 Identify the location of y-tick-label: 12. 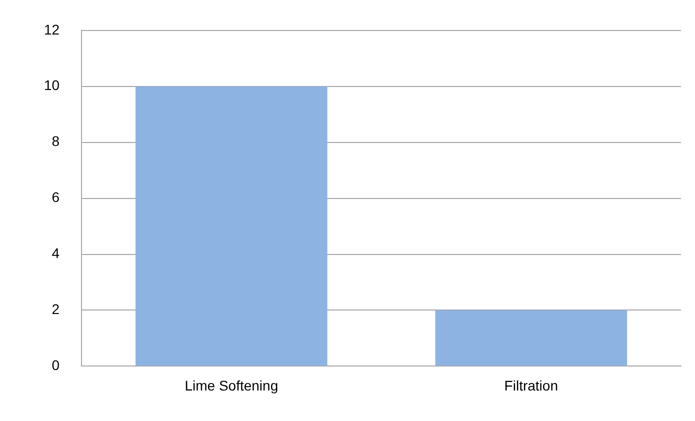
(52, 29).